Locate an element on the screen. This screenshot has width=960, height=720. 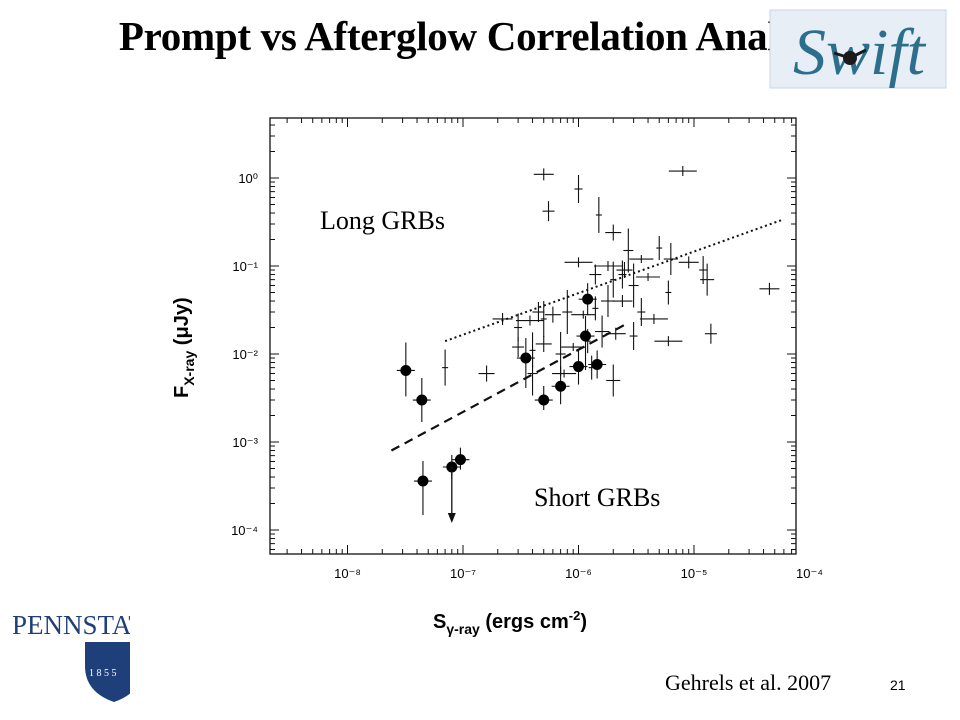
y-tick-label: 10⁻² is located at coordinates (245, 354).